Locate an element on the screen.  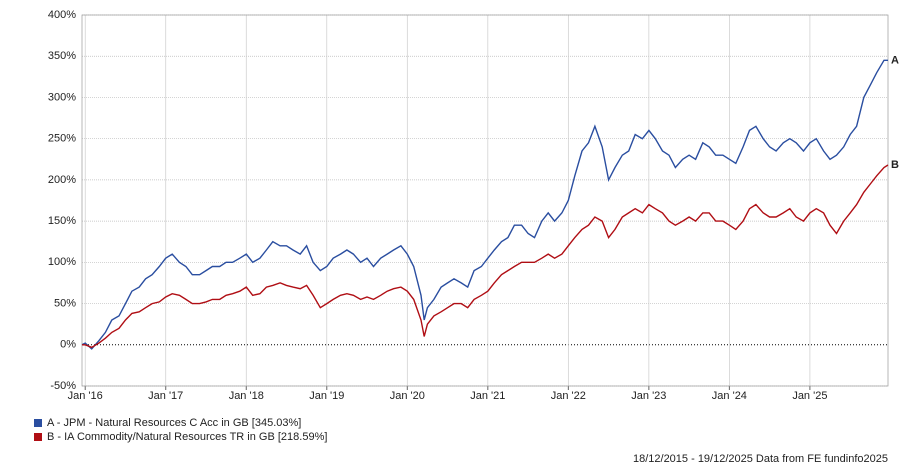
end-label: A is located at coordinates (895, 60).